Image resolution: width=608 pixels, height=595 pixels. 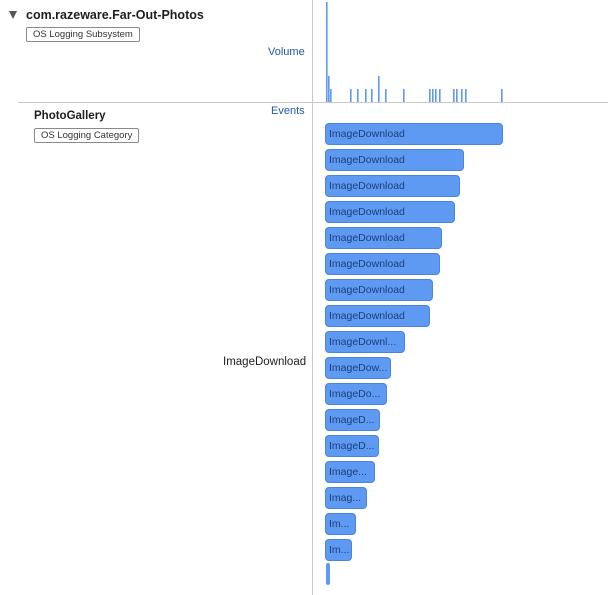 What do you see at coordinates (265, 362) in the screenshot?
I see `event-row-label: ImageDownload` at bounding box center [265, 362].